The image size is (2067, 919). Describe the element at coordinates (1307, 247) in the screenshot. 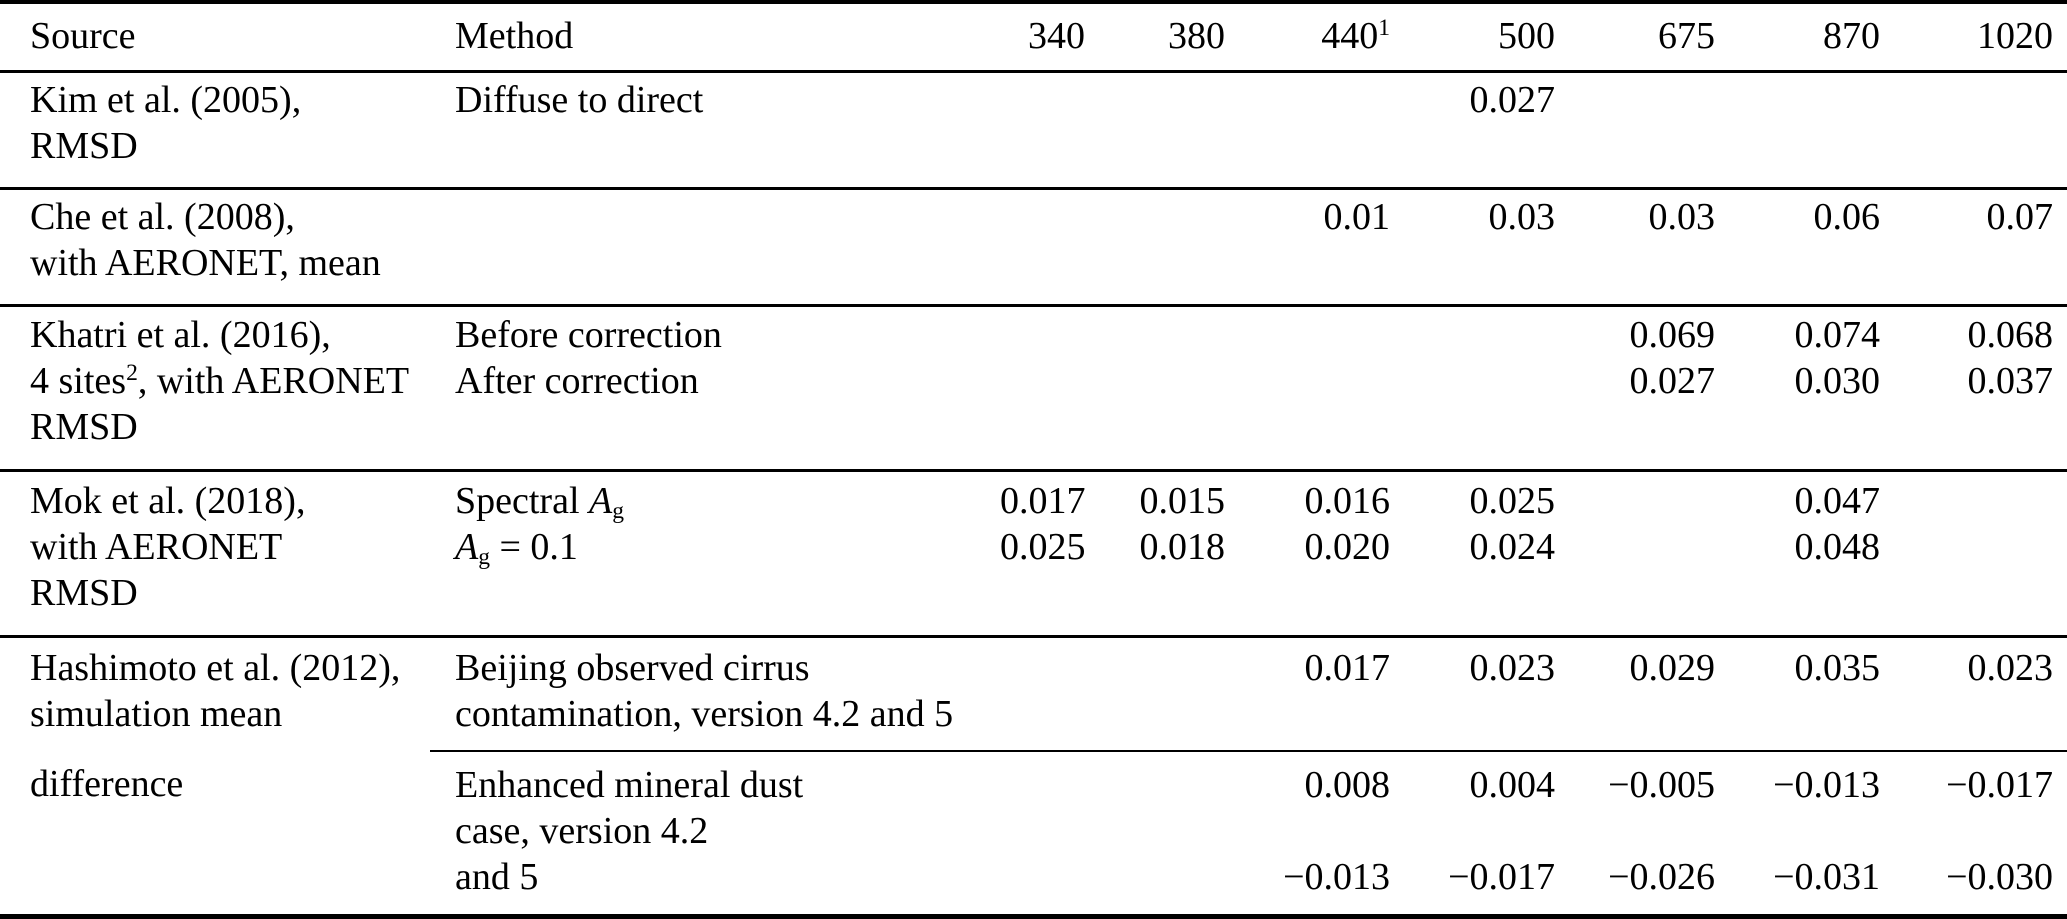

I see `che-value-440: 0.01` at that location.